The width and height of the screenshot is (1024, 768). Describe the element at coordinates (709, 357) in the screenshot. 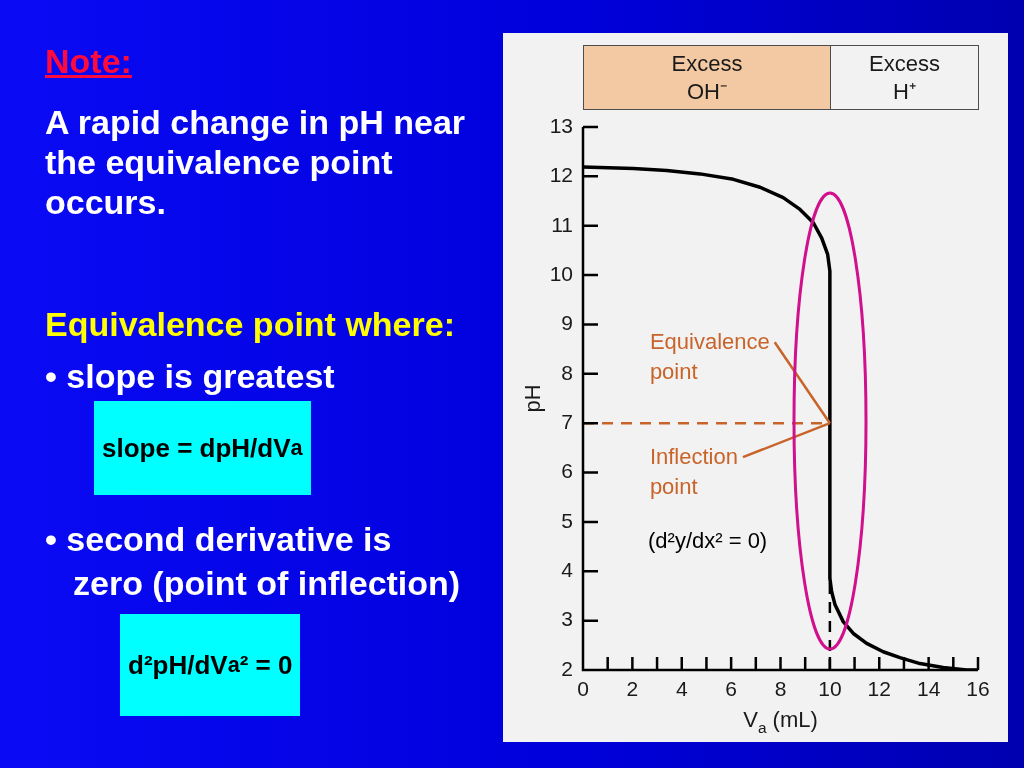

I see `annotation: Equivalence point` at that location.